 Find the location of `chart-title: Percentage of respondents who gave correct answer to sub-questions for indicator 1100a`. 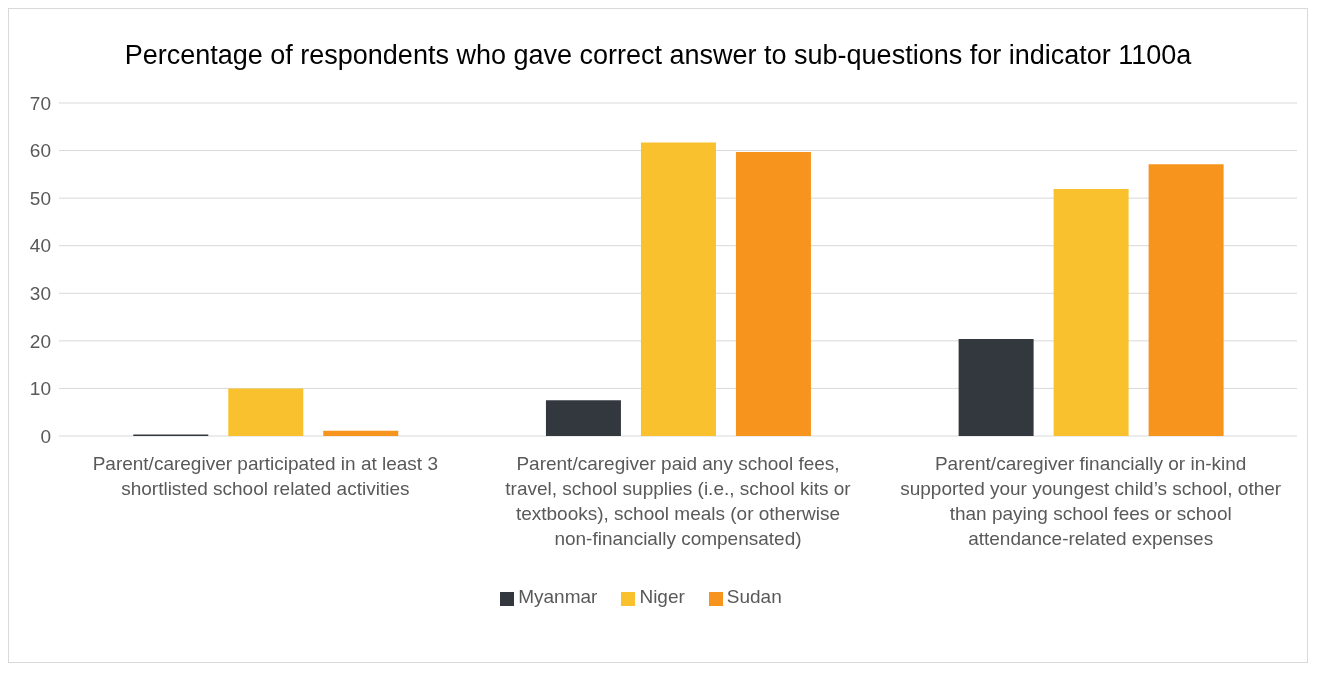

chart-title: Percentage of respondents who gave correct answer to sub-questions for indicator 1100a is located at coordinates (658, 55).